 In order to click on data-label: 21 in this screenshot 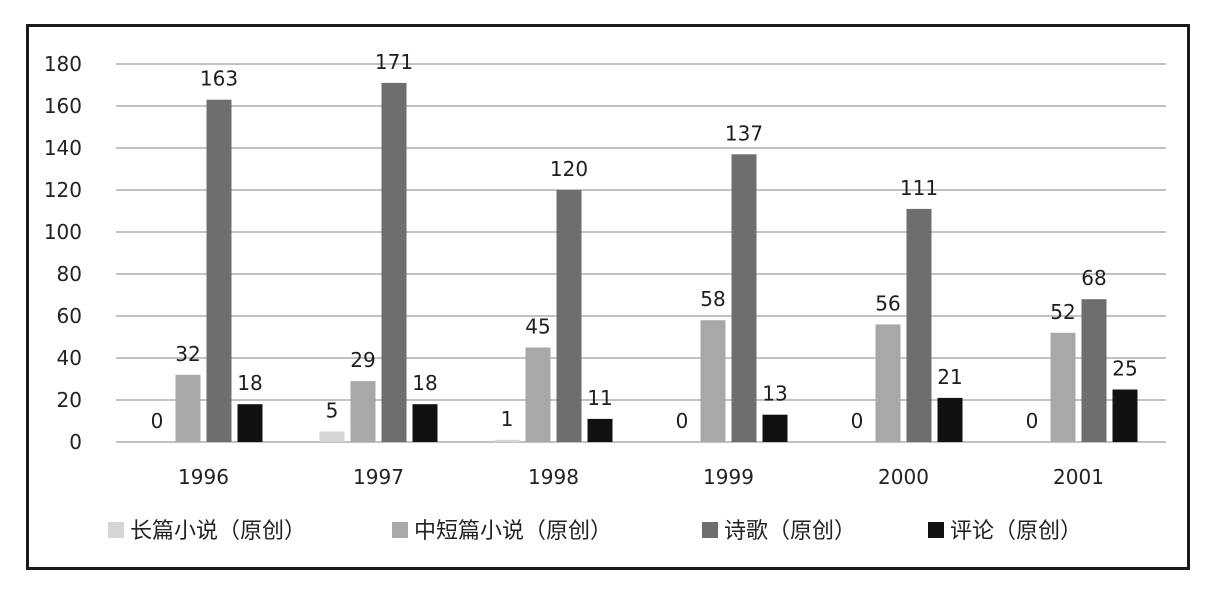, I will do `click(949, 377)`.